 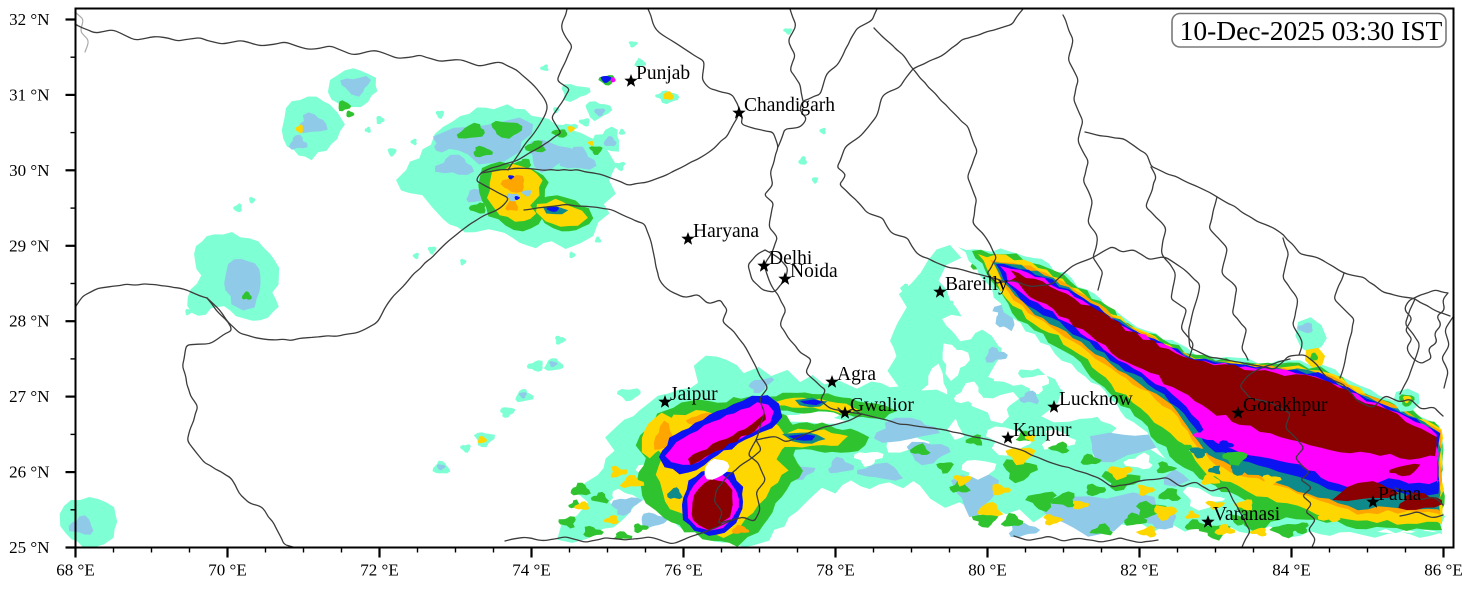 I want to click on svg-text: Gorakhpur, so click(x=1285, y=405).